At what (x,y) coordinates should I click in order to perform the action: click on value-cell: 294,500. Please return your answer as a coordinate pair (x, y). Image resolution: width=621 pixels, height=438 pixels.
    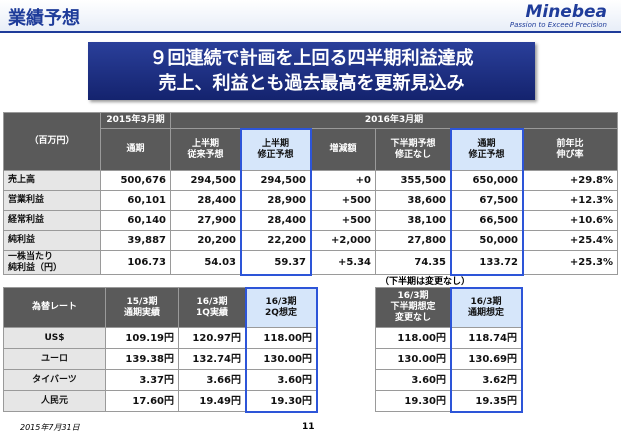
    Looking at the image, I should click on (275, 180).